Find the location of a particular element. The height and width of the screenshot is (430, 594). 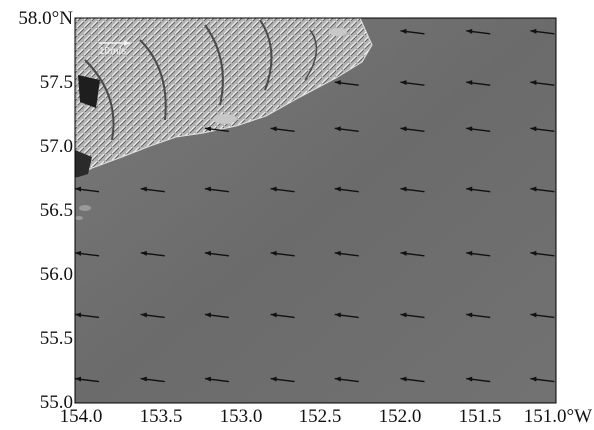

lon-tick-label: 153.0 is located at coordinates (241, 416).